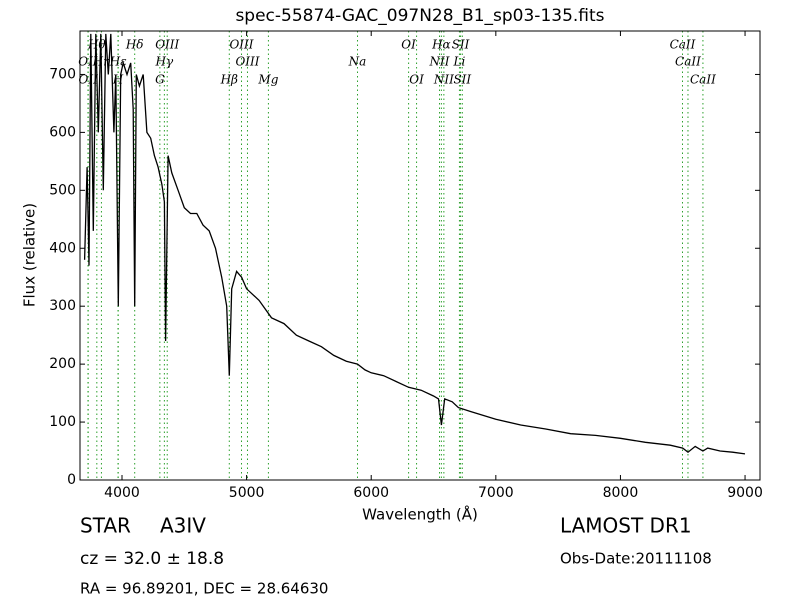  What do you see at coordinates (419, 16) in the screenshot?
I see `chart-title: spec-55874-GAC_097N28_B1_sp03-135.fits` at bounding box center [419, 16].